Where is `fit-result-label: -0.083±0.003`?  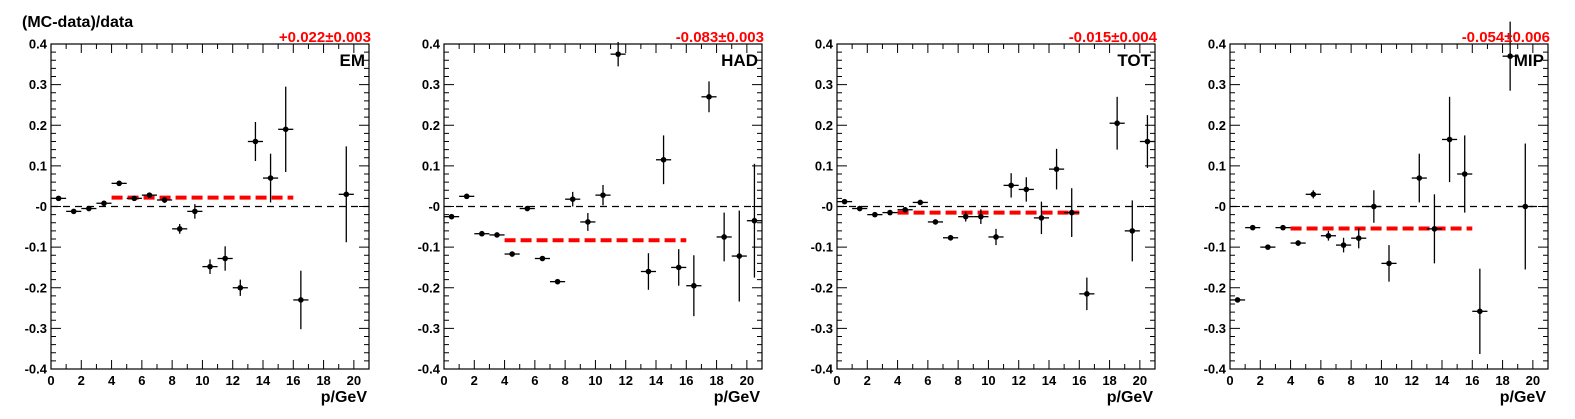 fit-result-label: -0.083±0.003 is located at coordinates (720, 37).